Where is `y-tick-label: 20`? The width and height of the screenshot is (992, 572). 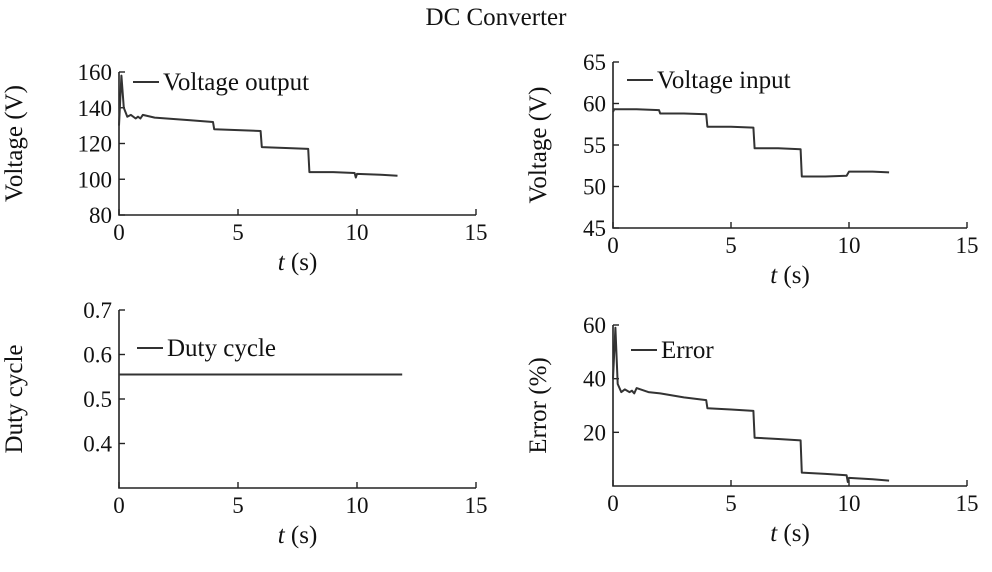 y-tick-label: 20 is located at coordinates (594, 432).